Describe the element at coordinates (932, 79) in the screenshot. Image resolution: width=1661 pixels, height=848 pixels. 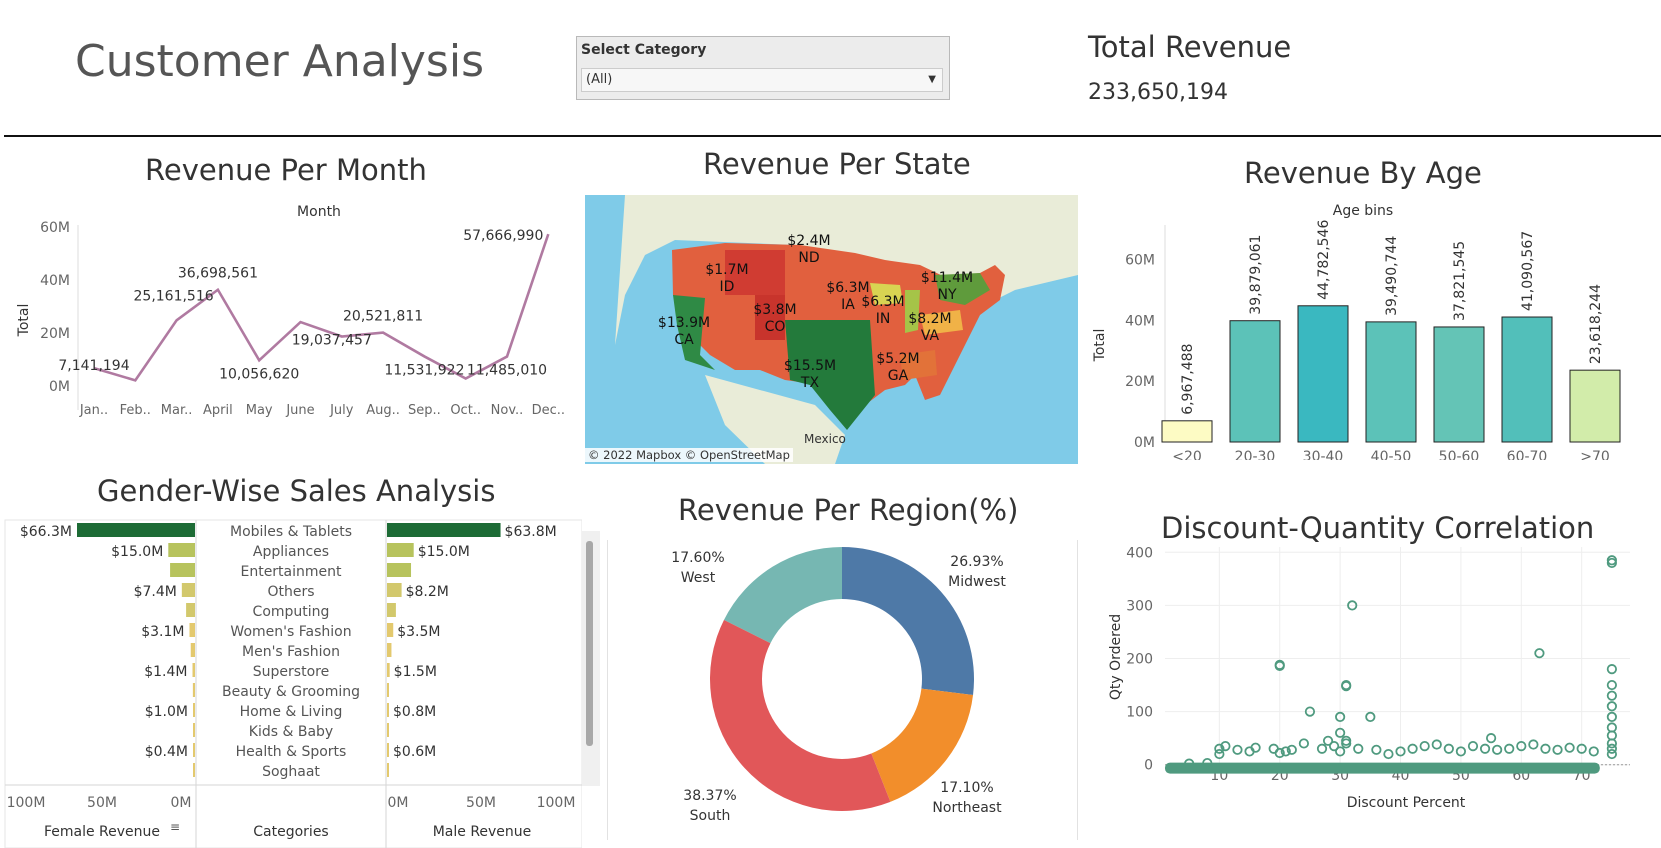
I see `chevron-down-icon: ▼` at that location.